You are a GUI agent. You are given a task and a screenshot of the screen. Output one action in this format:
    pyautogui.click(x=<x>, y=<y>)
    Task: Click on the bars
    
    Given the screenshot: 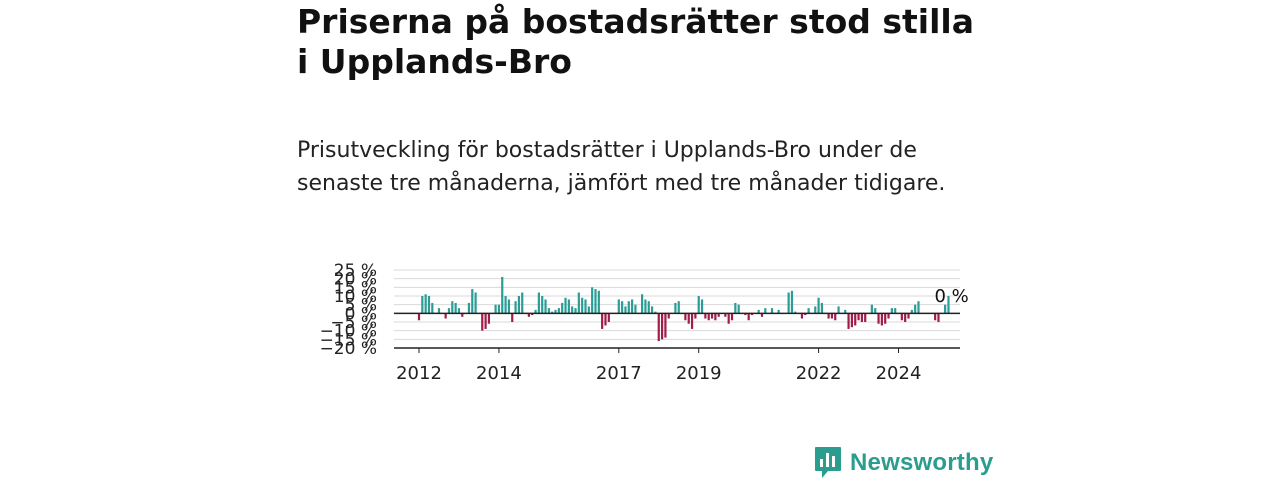 What is the action you would take?
    pyautogui.click(x=683, y=309)
    